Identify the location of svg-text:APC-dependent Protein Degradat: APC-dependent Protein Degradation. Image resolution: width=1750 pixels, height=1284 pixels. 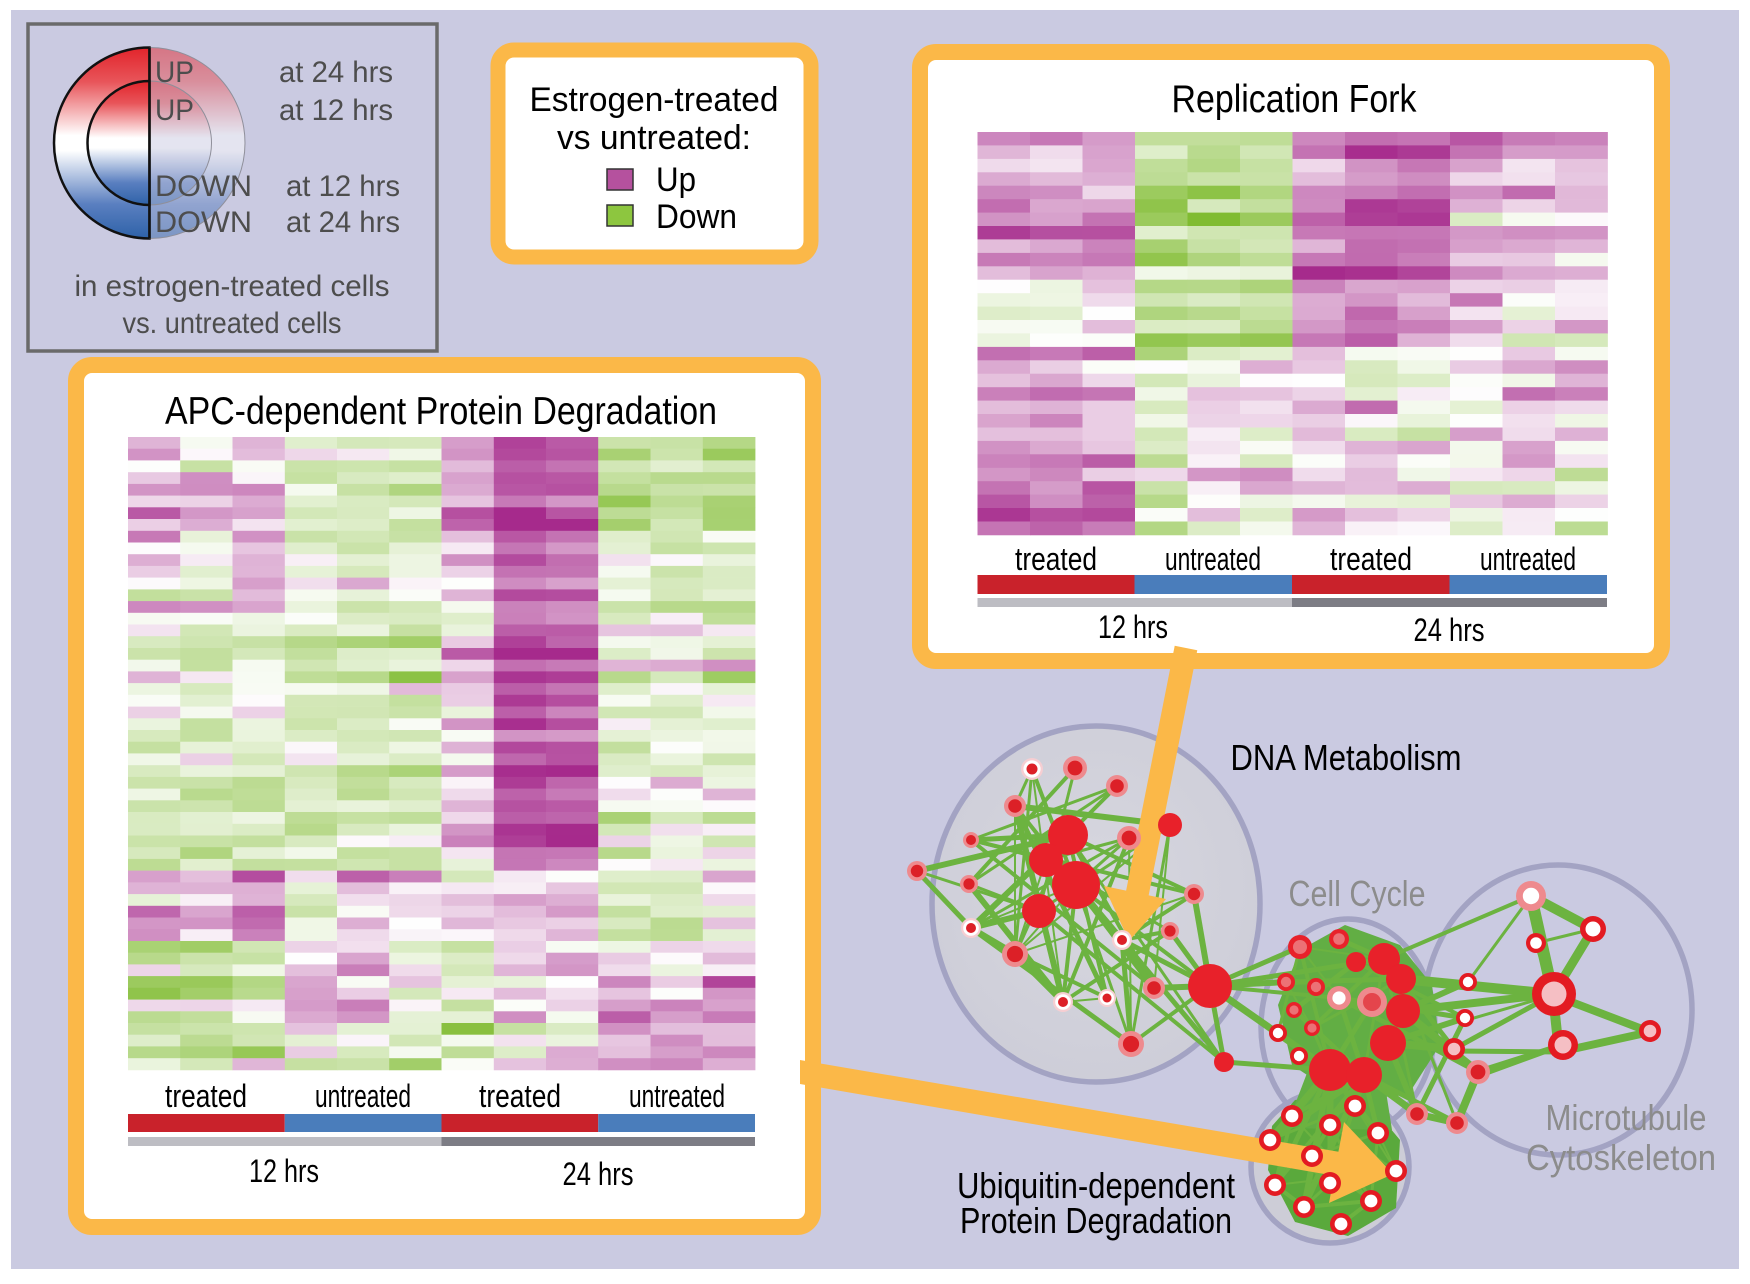
(441, 411).